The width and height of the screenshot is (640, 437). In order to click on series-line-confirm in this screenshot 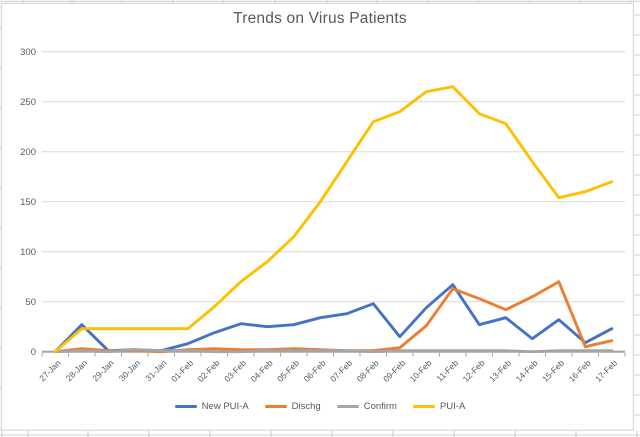, I will do `click(333, 351)`.